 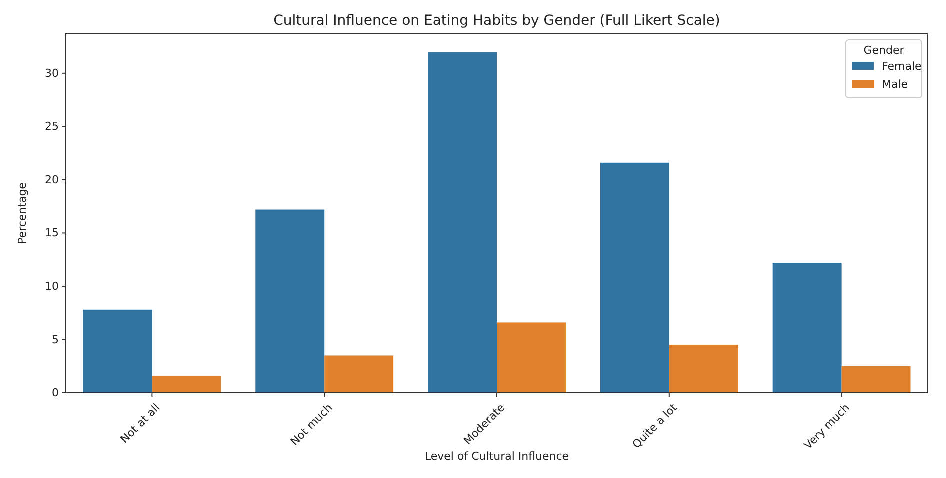 I want to click on legend-label: Female, so click(x=902, y=66).